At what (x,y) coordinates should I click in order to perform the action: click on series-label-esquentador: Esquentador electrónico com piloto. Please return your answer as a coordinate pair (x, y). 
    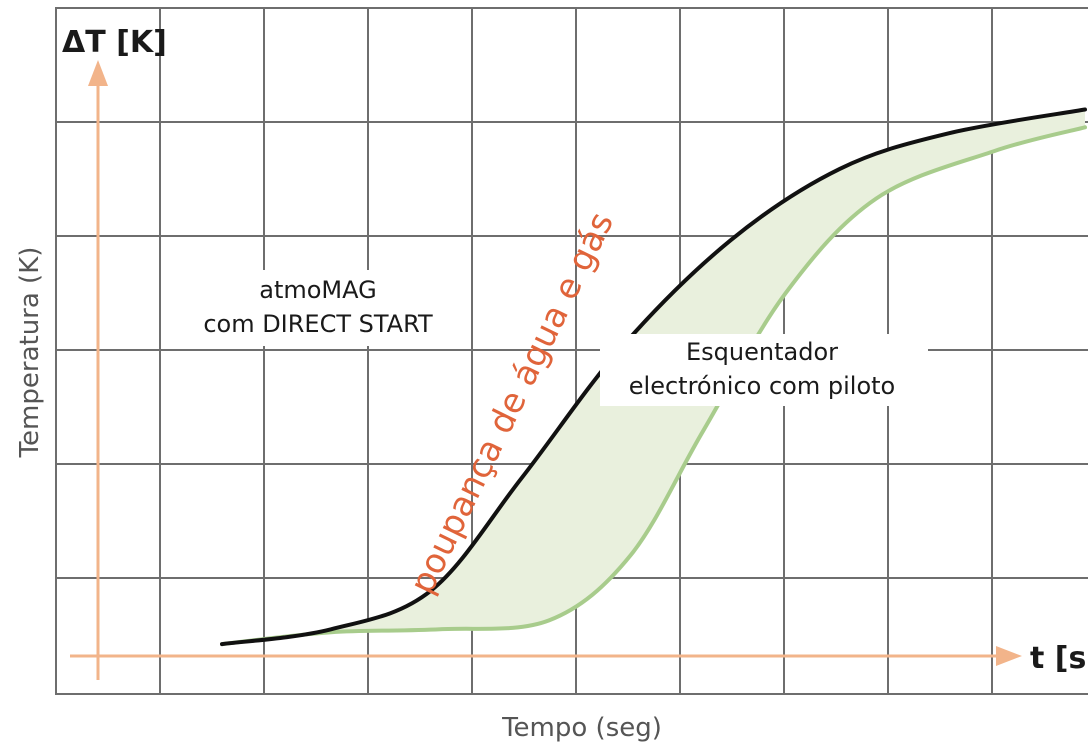
    Looking at the image, I should click on (764, 370).